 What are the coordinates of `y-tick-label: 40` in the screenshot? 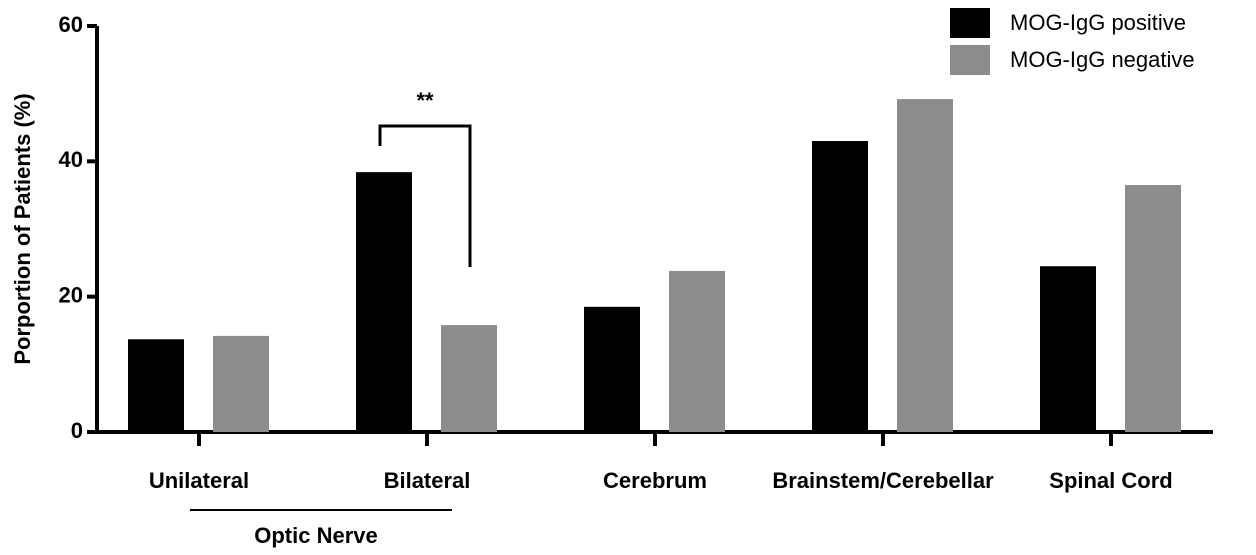 It's located at (71, 159).